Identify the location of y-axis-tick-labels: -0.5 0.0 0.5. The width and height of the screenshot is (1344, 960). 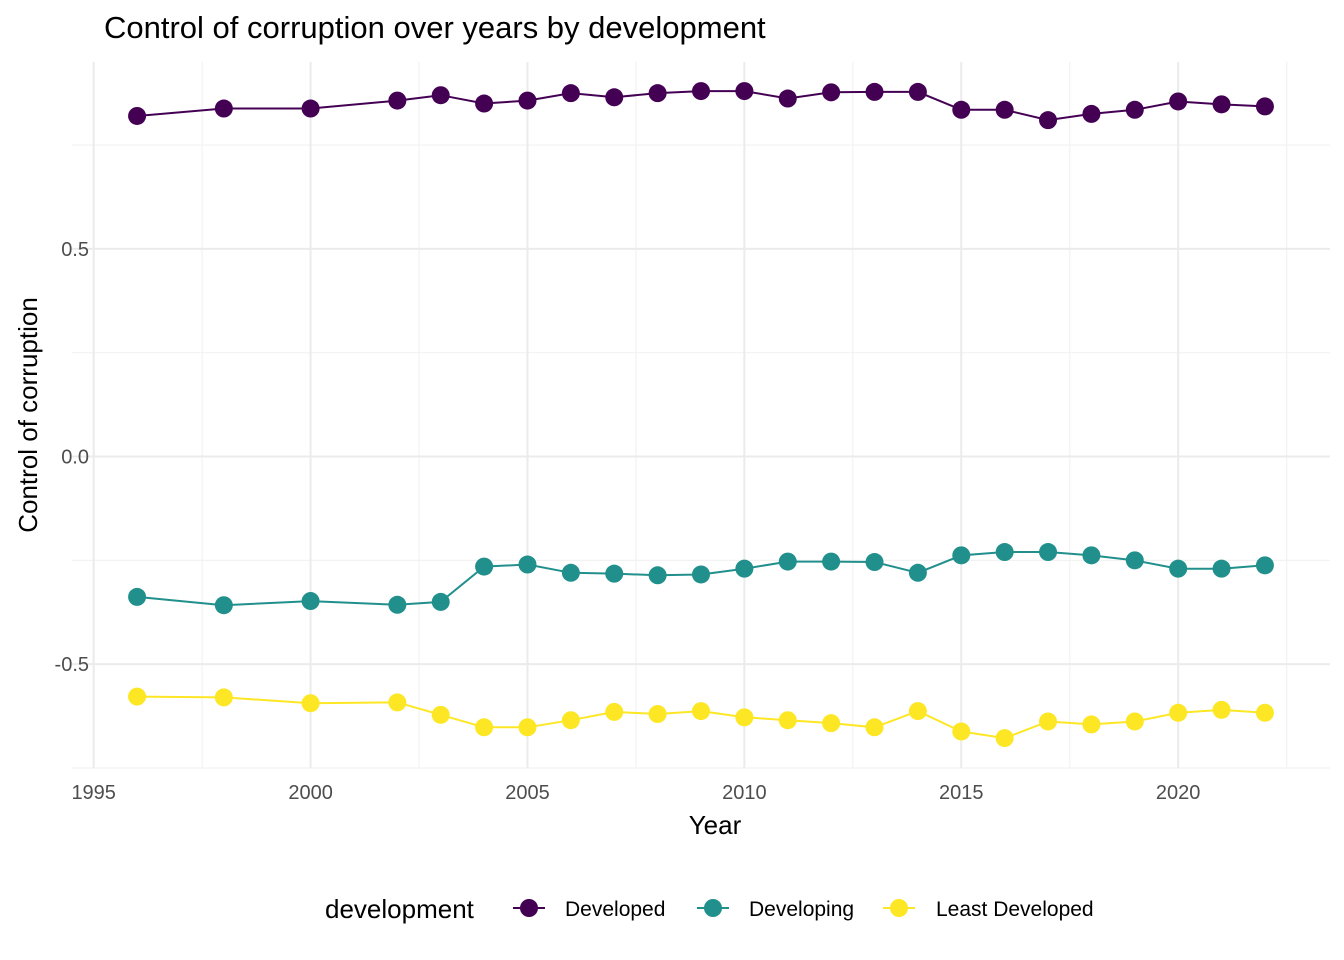
(72, 457).